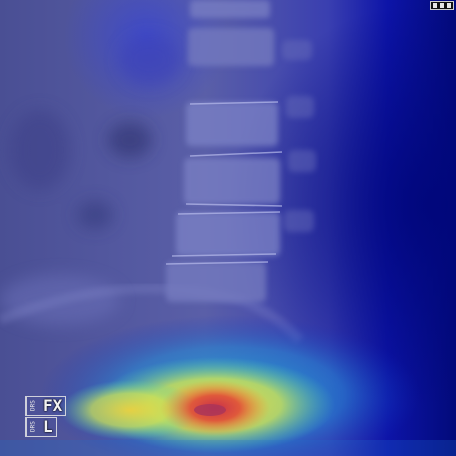  I want to click on window-icon, so click(442, 5).